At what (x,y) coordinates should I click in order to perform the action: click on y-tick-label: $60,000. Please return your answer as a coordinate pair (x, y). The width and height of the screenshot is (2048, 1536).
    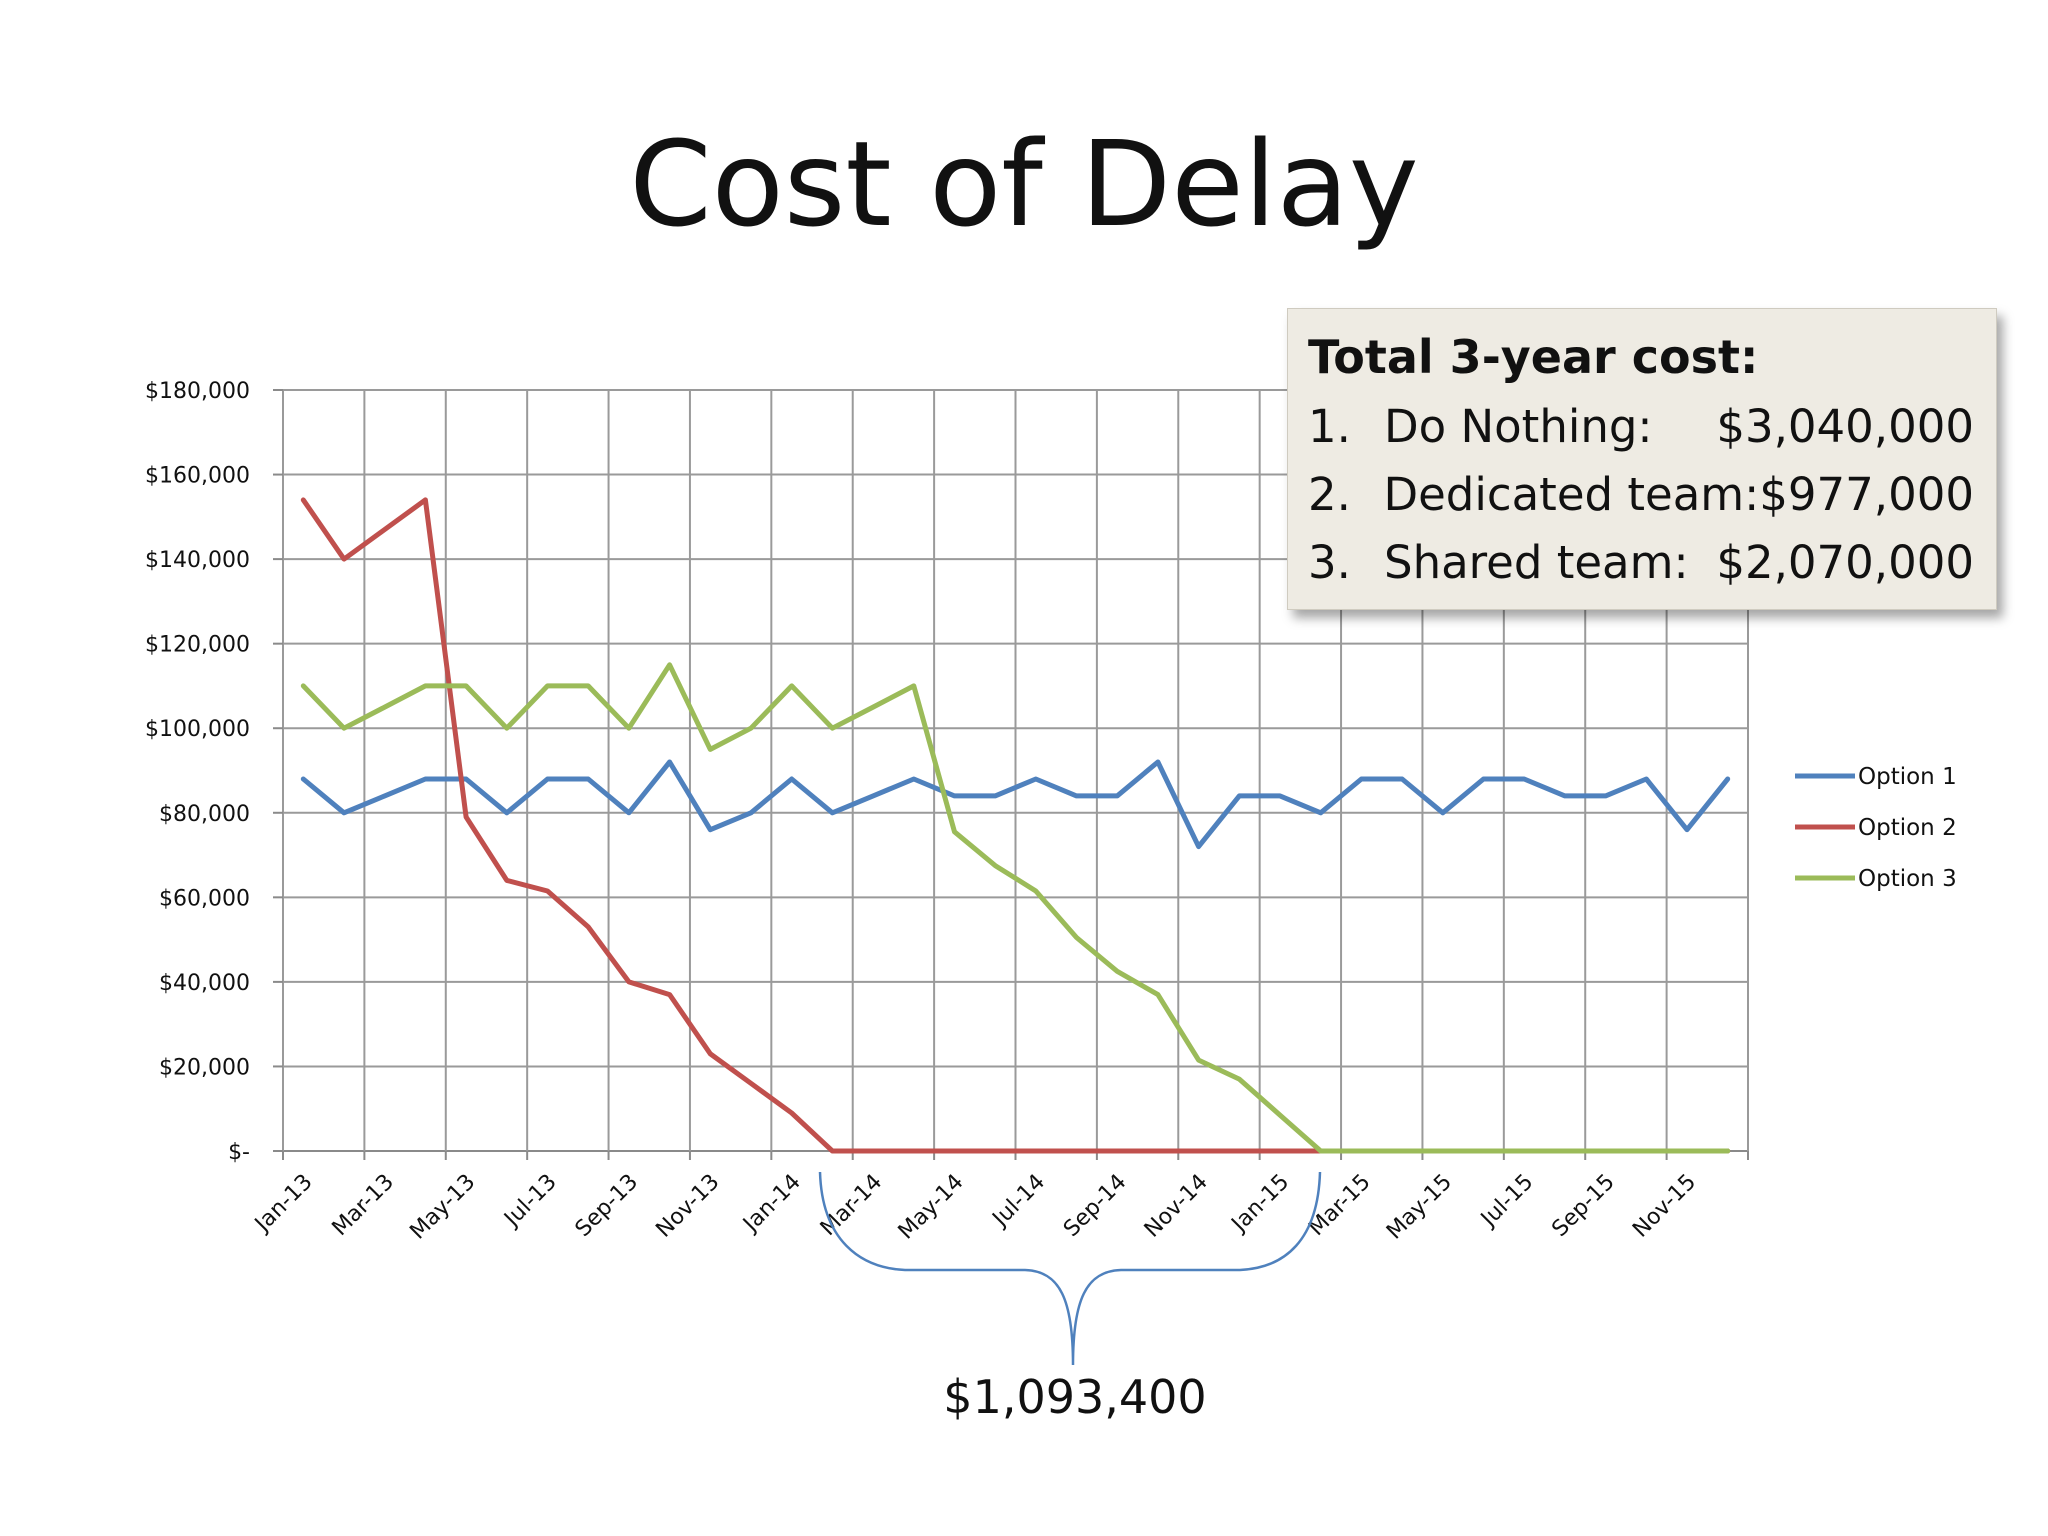
    Looking at the image, I should click on (204, 898).